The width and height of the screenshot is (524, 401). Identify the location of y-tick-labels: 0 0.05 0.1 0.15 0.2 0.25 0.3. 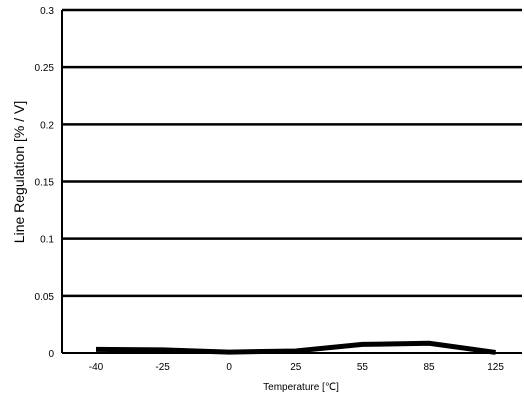
(45, 183).